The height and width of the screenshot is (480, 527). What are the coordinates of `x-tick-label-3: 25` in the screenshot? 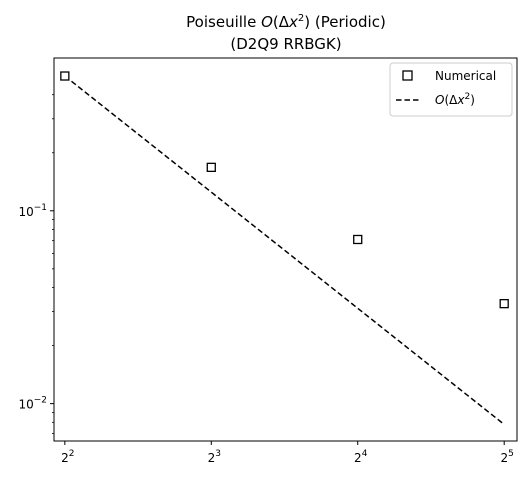 It's located at (507, 457).